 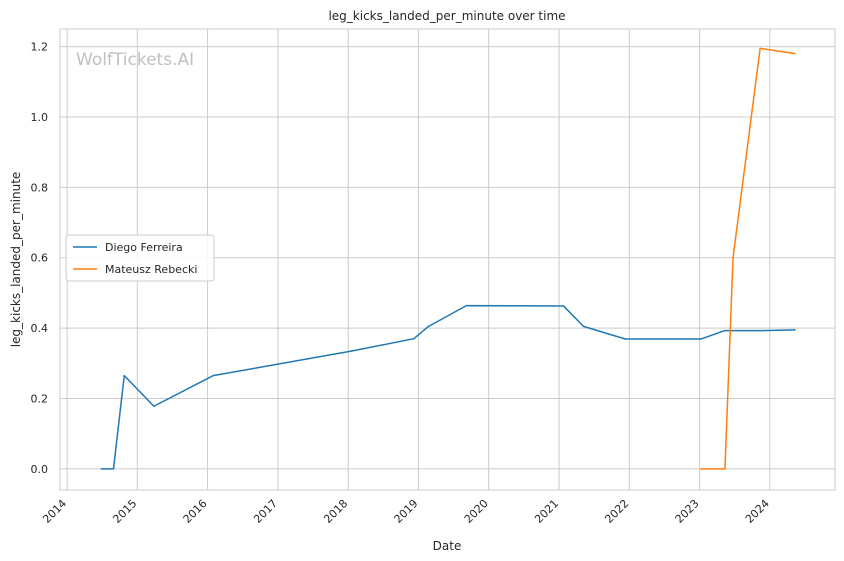 What do you see at coordinates (40, 328) in the screenshot?
I see `y-tick-label: 0.4` at bounding box center [40, 328].